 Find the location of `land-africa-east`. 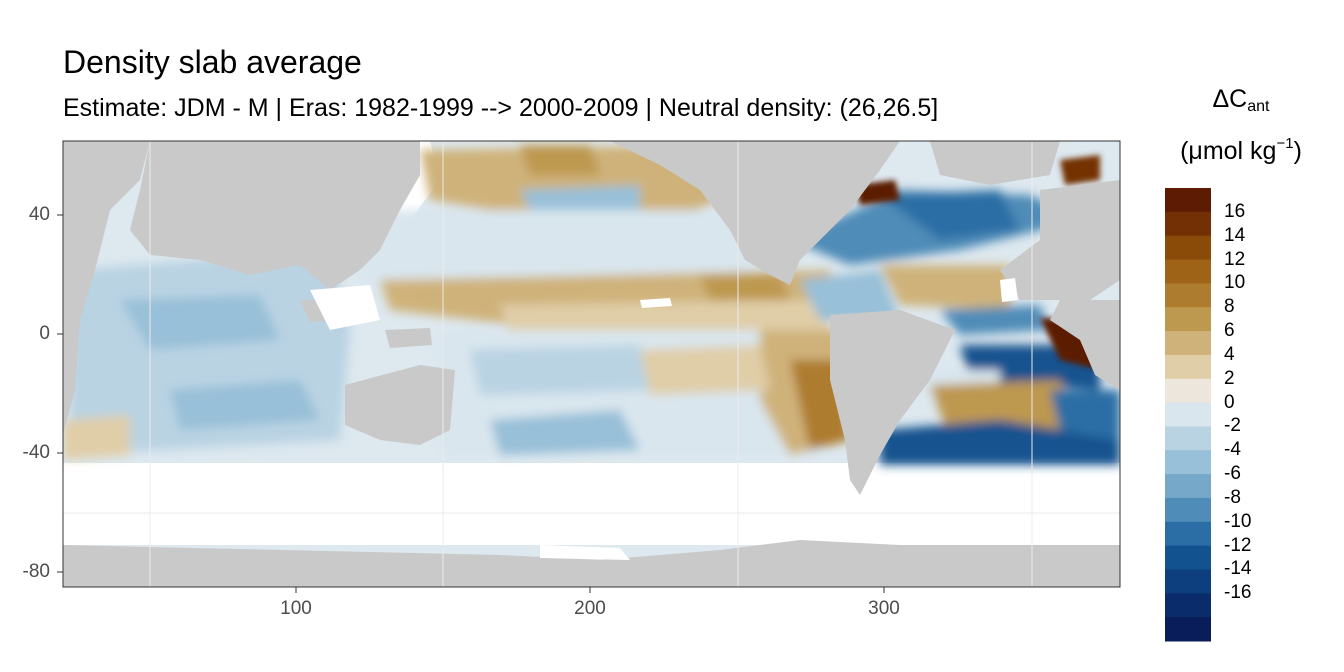

land-africa-east is located at coordinates (1085, 345).